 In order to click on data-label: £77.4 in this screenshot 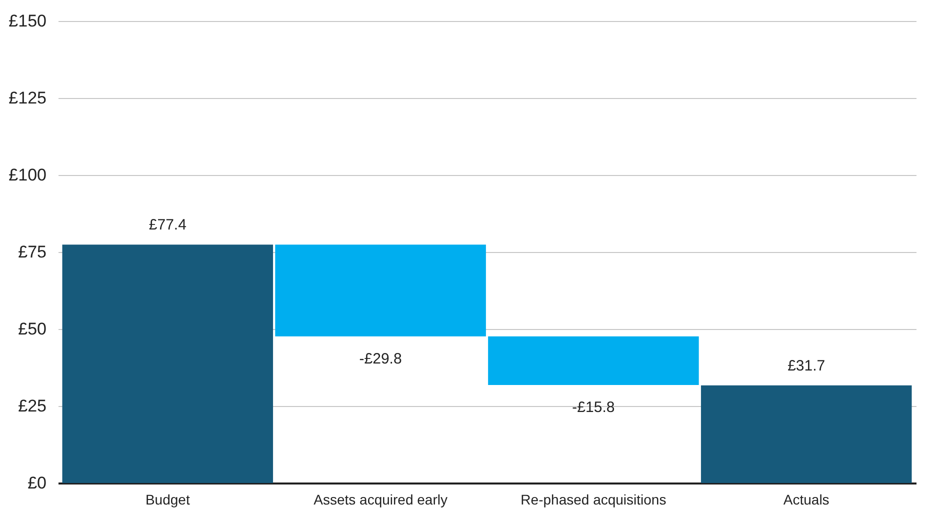, I will do `click(167, 225)`.